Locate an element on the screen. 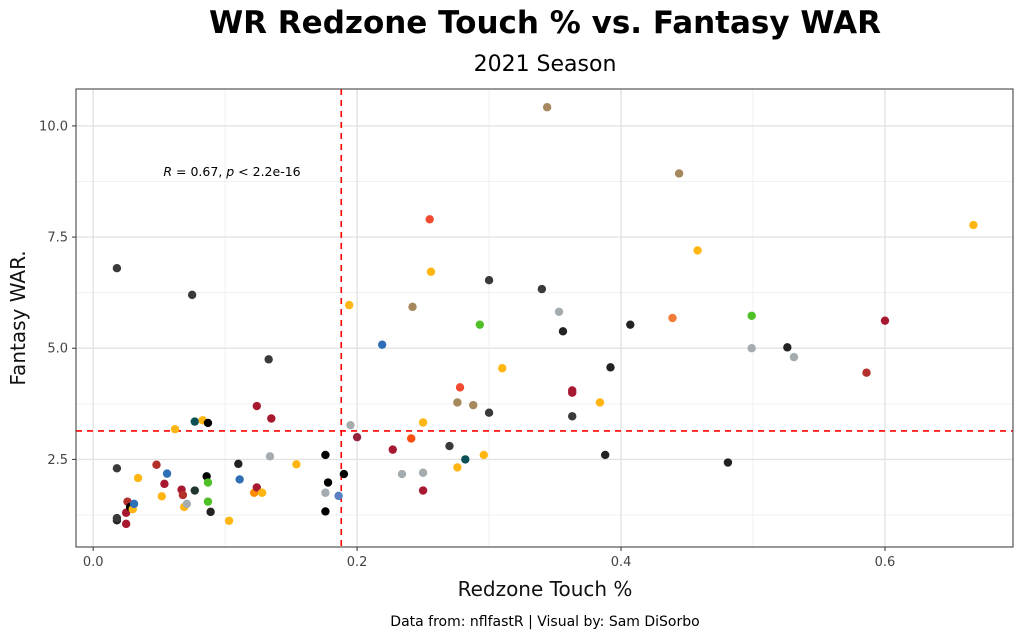 The height and width of the screenshot is (639, 1024). y-axis-ticks: 2.5 5.0 7.5 10.0 is located at coordinates (57, 293).